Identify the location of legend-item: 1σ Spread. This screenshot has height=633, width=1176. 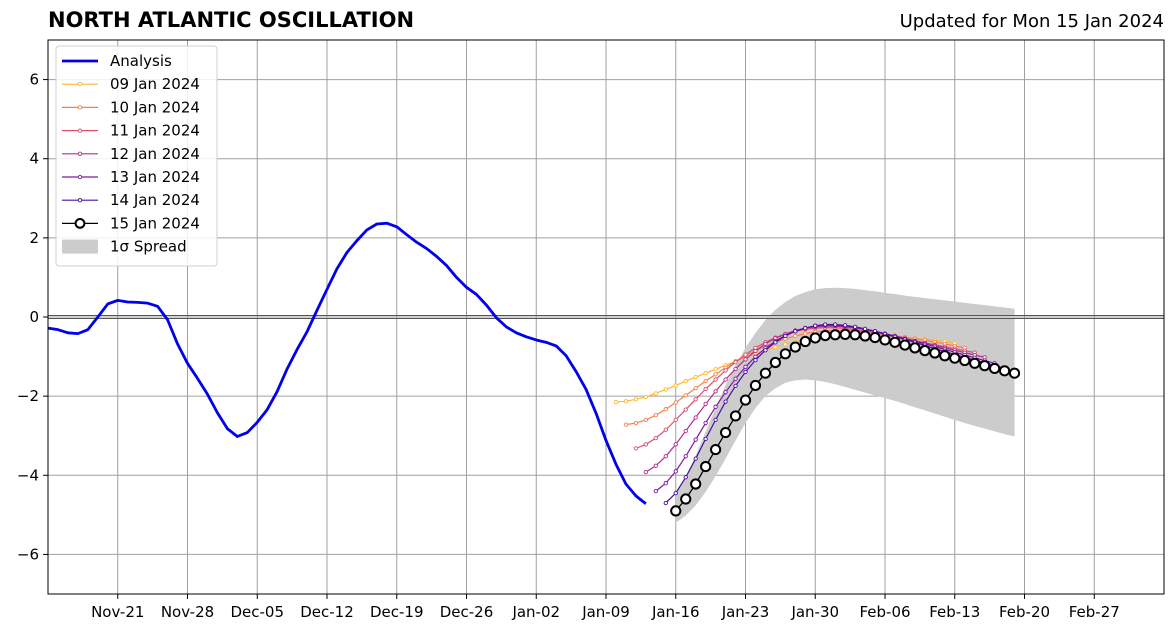
(124, 247).